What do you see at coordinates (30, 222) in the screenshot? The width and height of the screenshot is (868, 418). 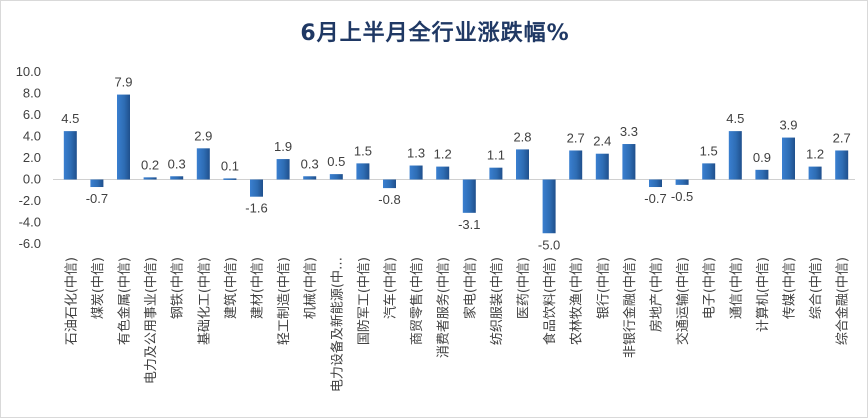 I see `y-tick-label: -4.0` at bounding box center [30, 222].